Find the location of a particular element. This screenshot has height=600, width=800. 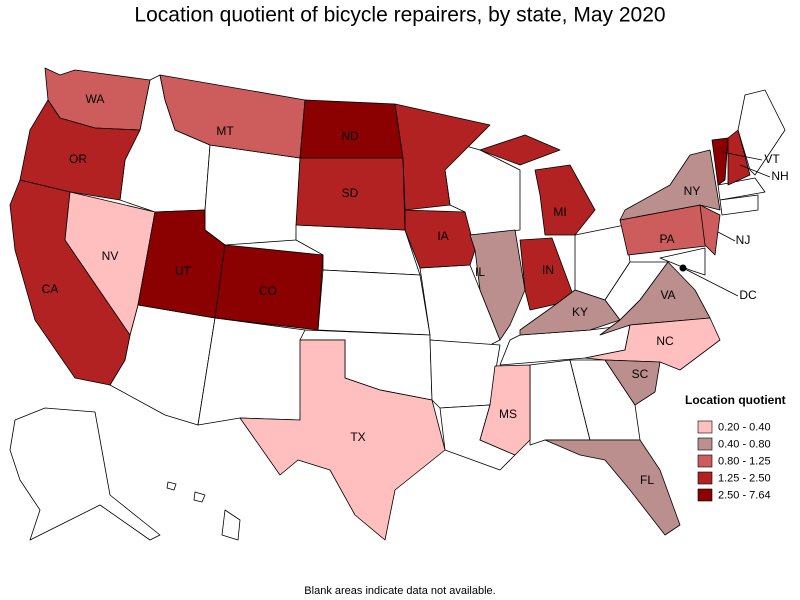

state-label: NC is located at coordinates (665, 341).